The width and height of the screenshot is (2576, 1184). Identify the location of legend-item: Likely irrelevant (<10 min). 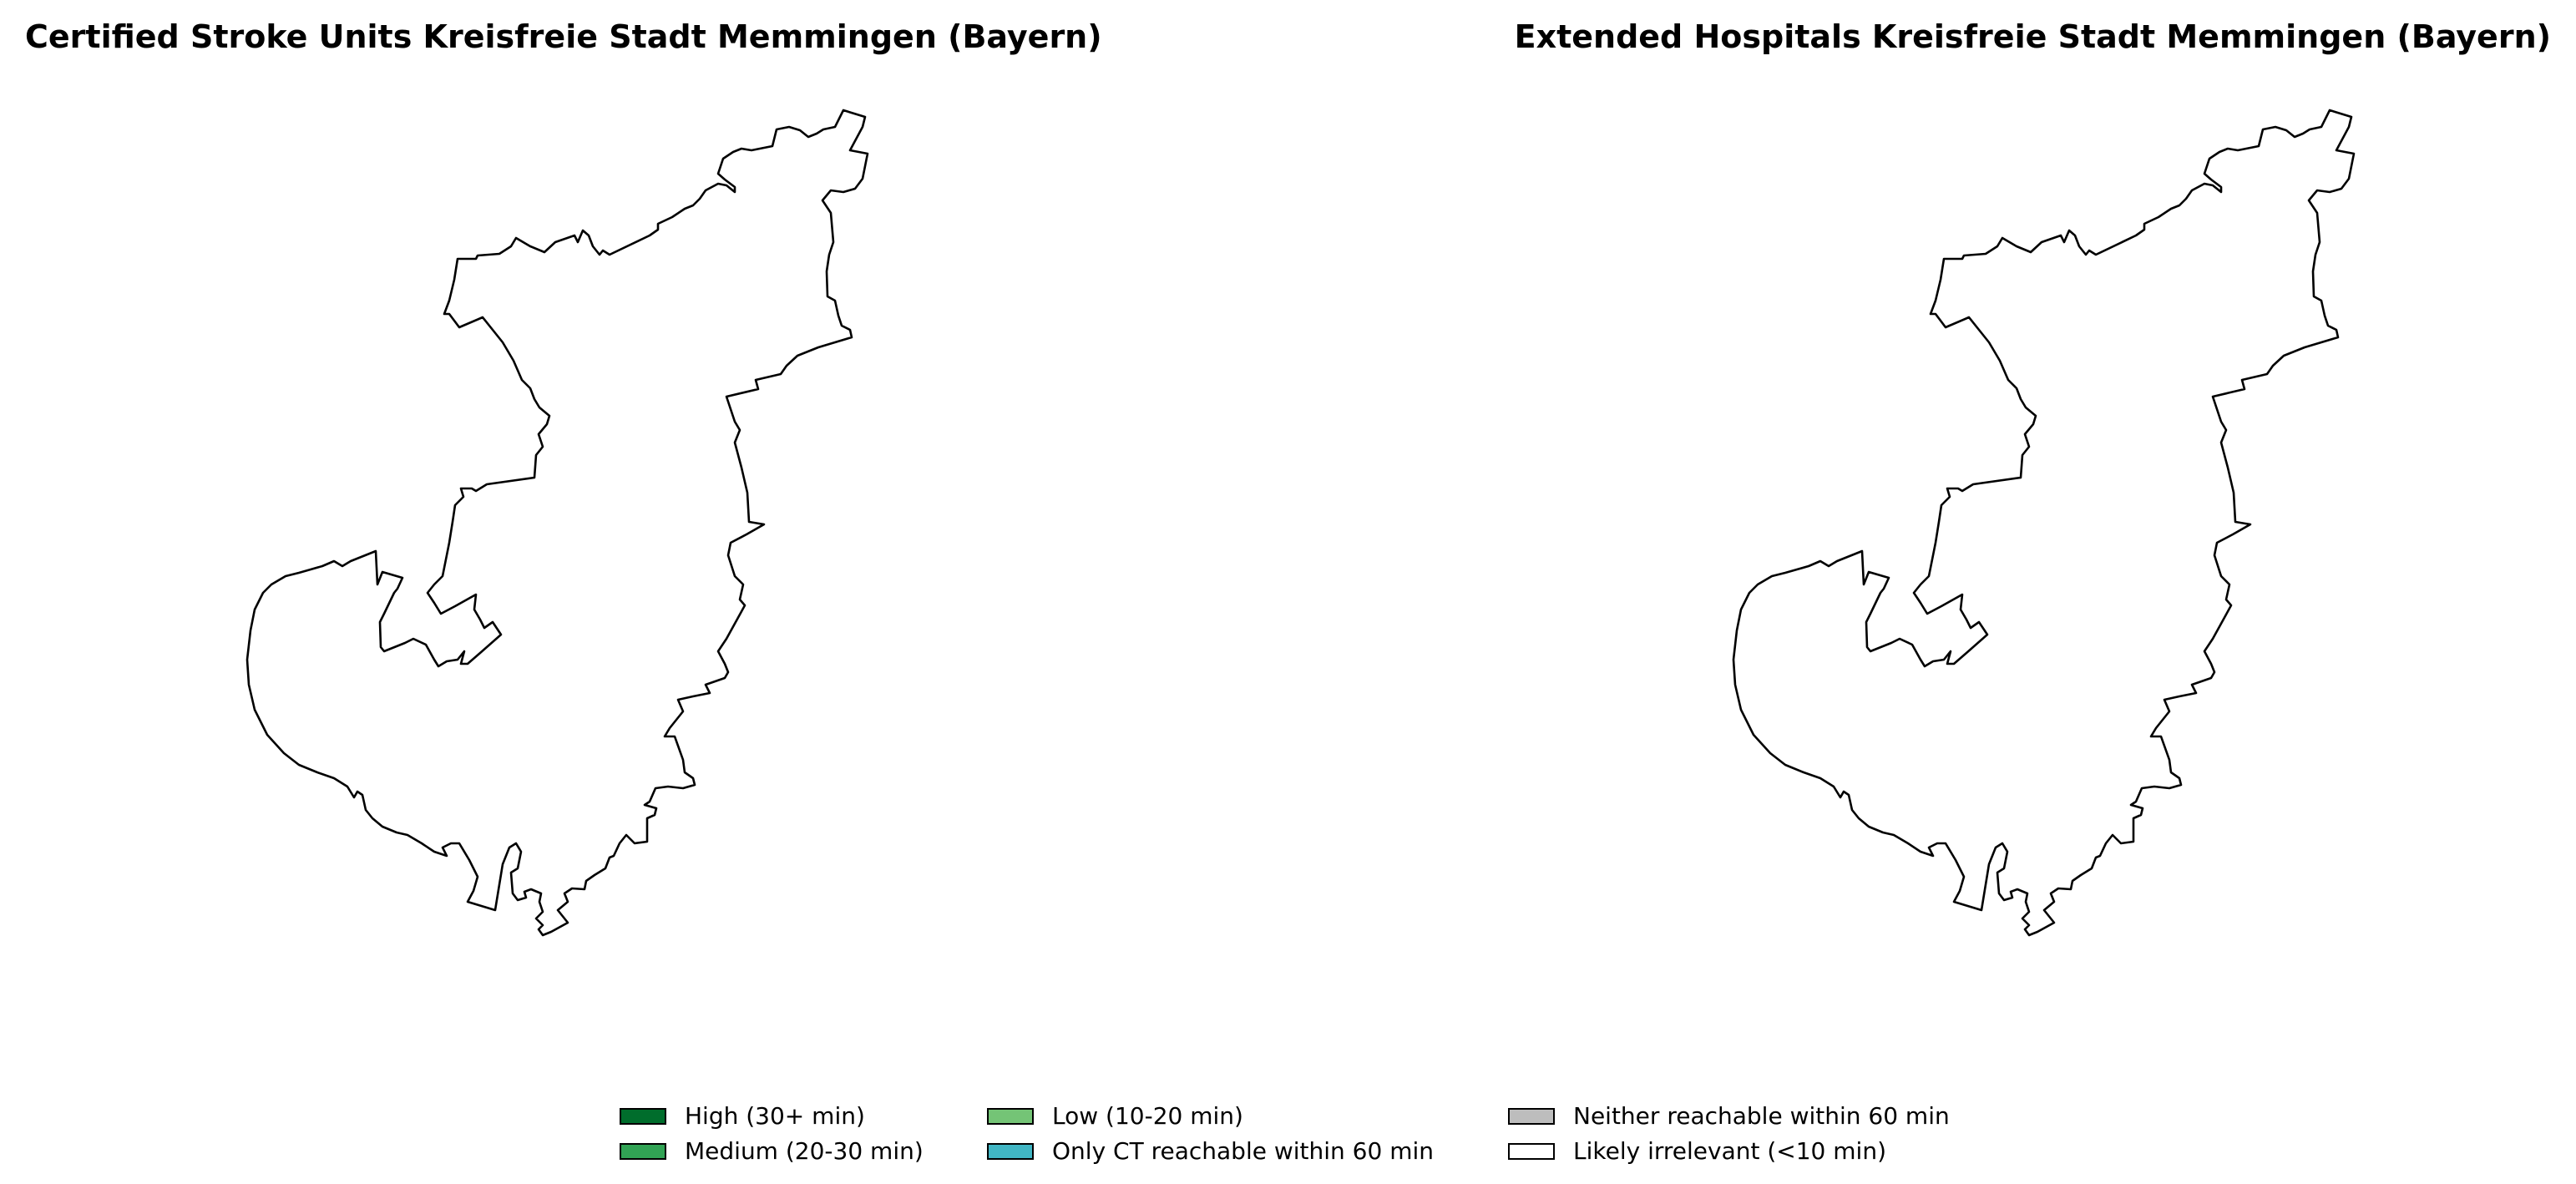
(1742, 1151).